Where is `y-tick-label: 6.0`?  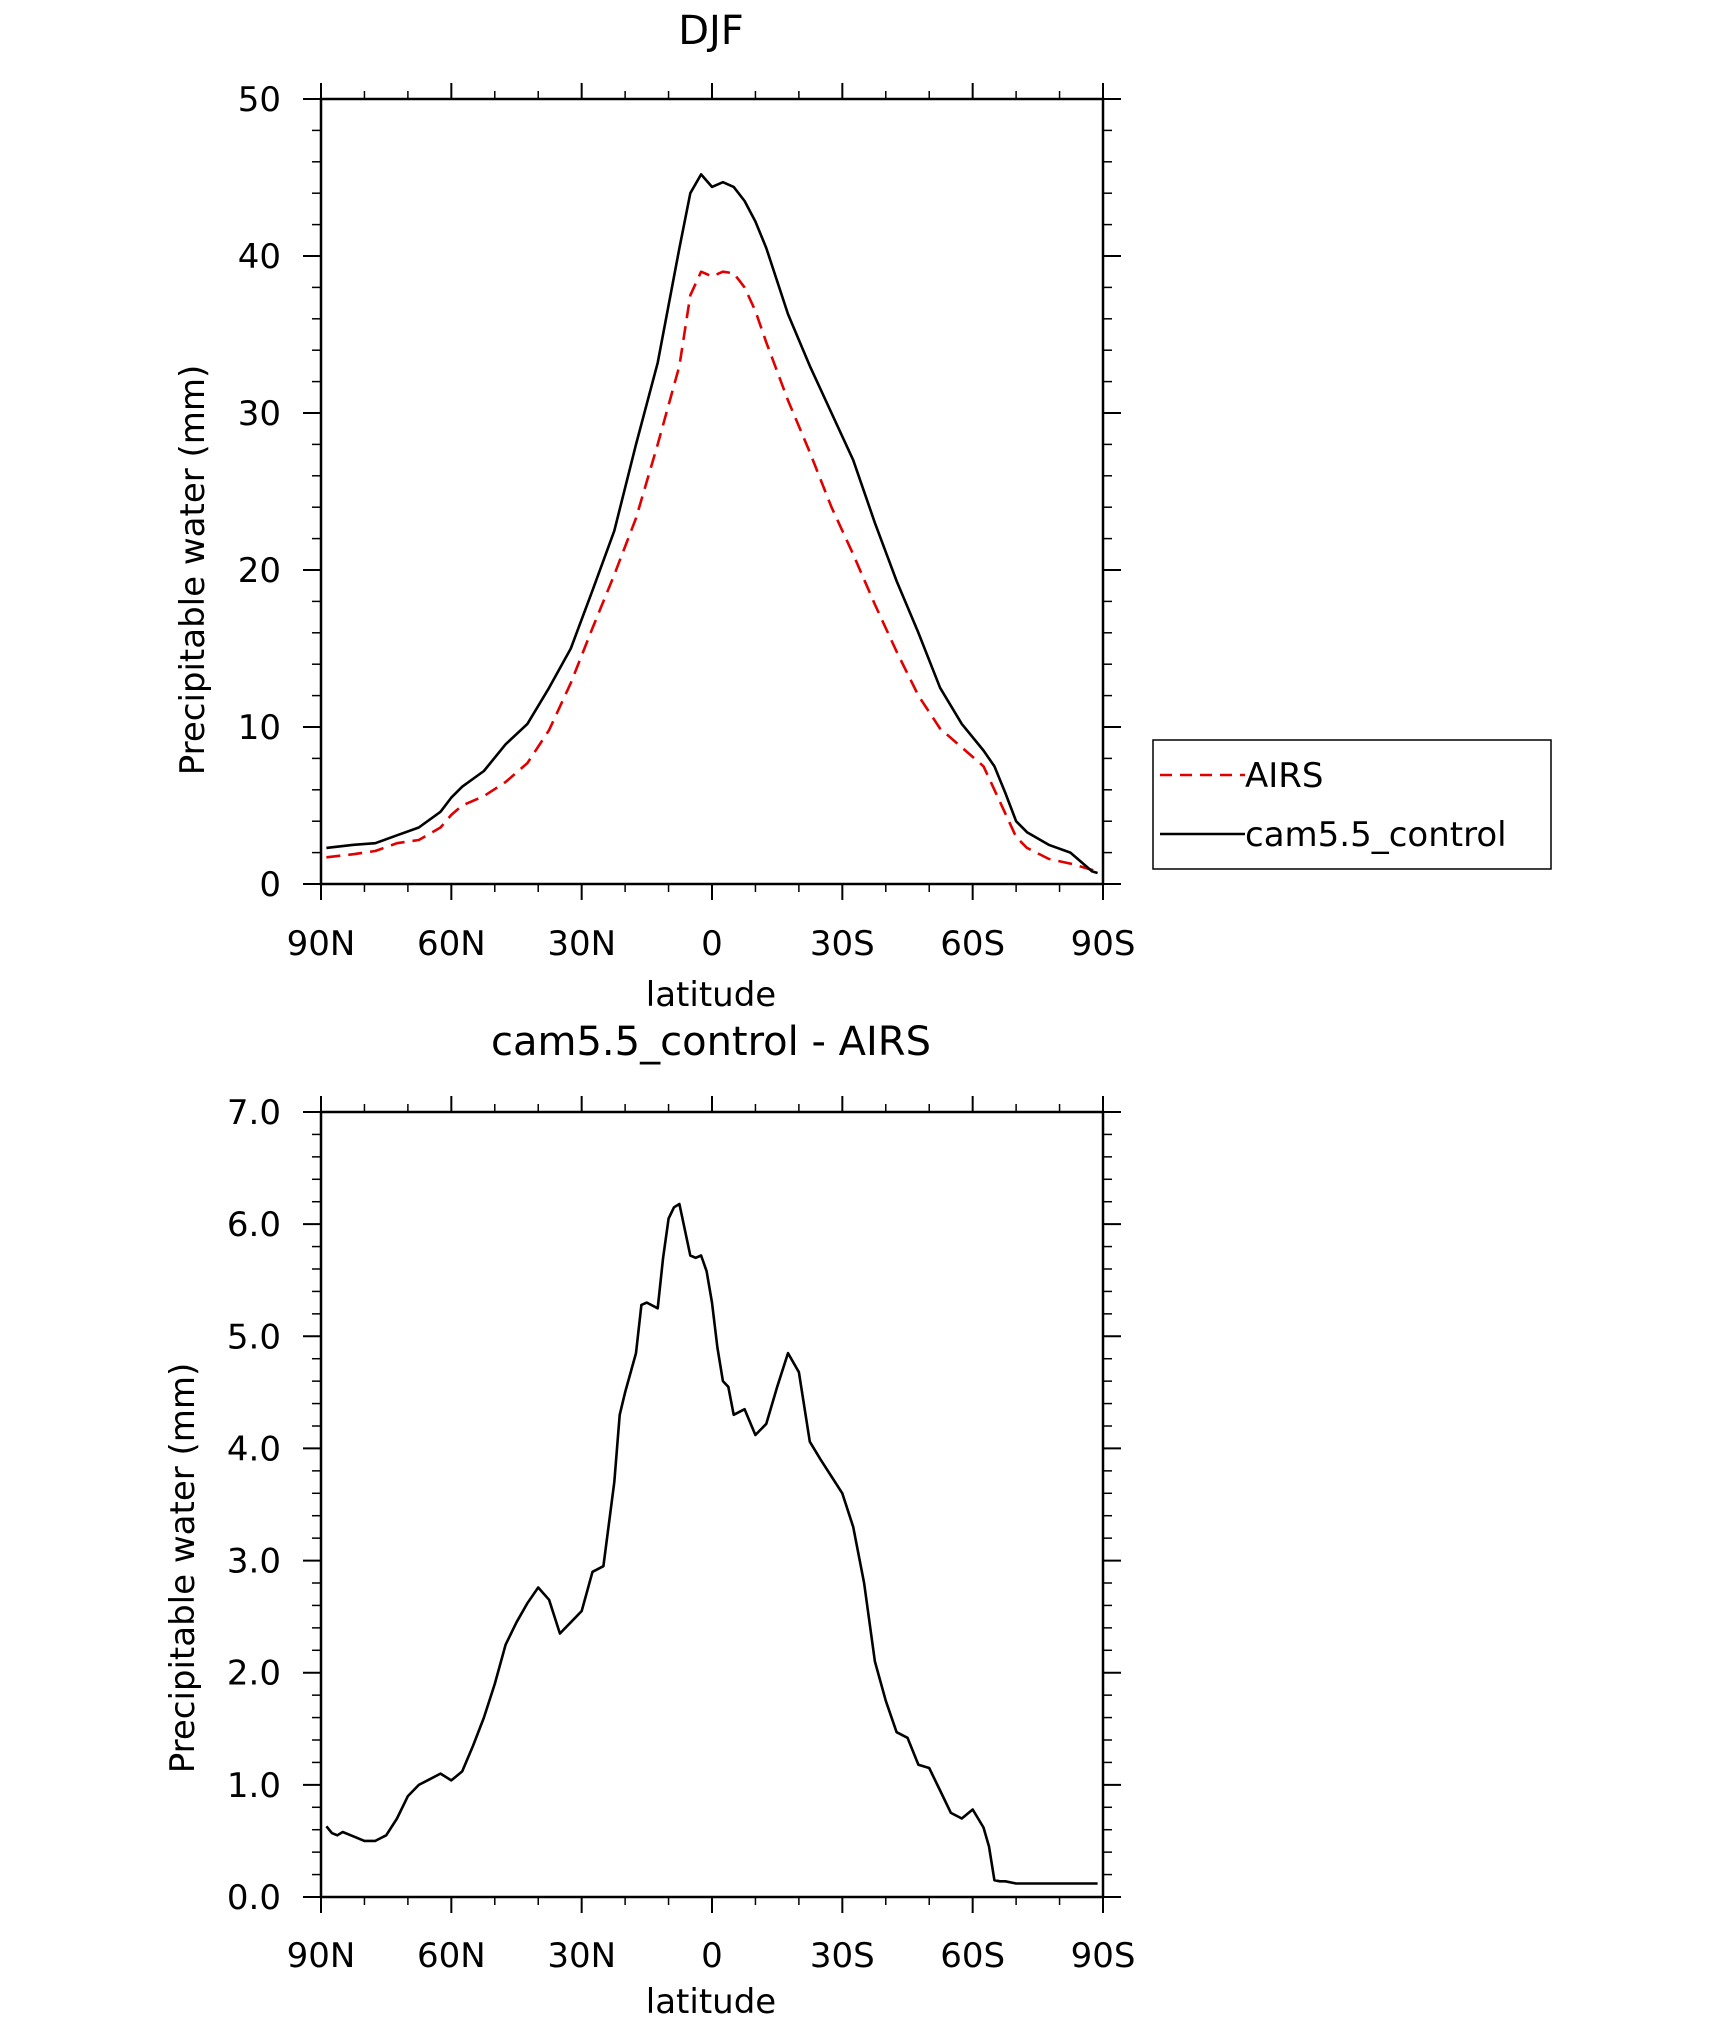
y-tick-label: 6.0 is located at coordinates (254, 1225).